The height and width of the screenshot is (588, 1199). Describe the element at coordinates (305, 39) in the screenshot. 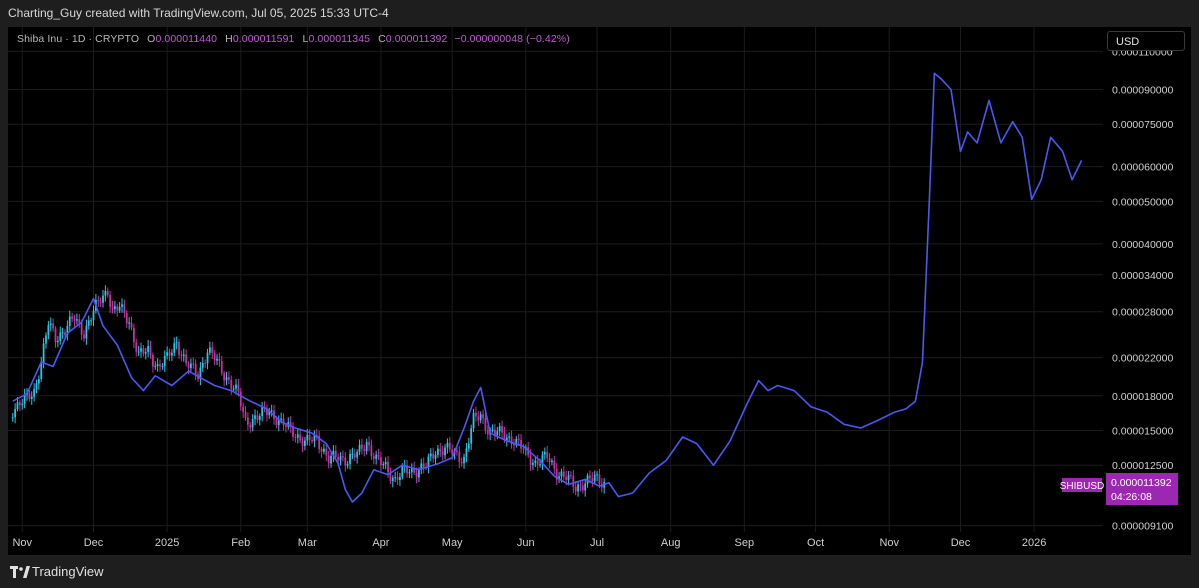

I see `legend-low-key: L` at that location.